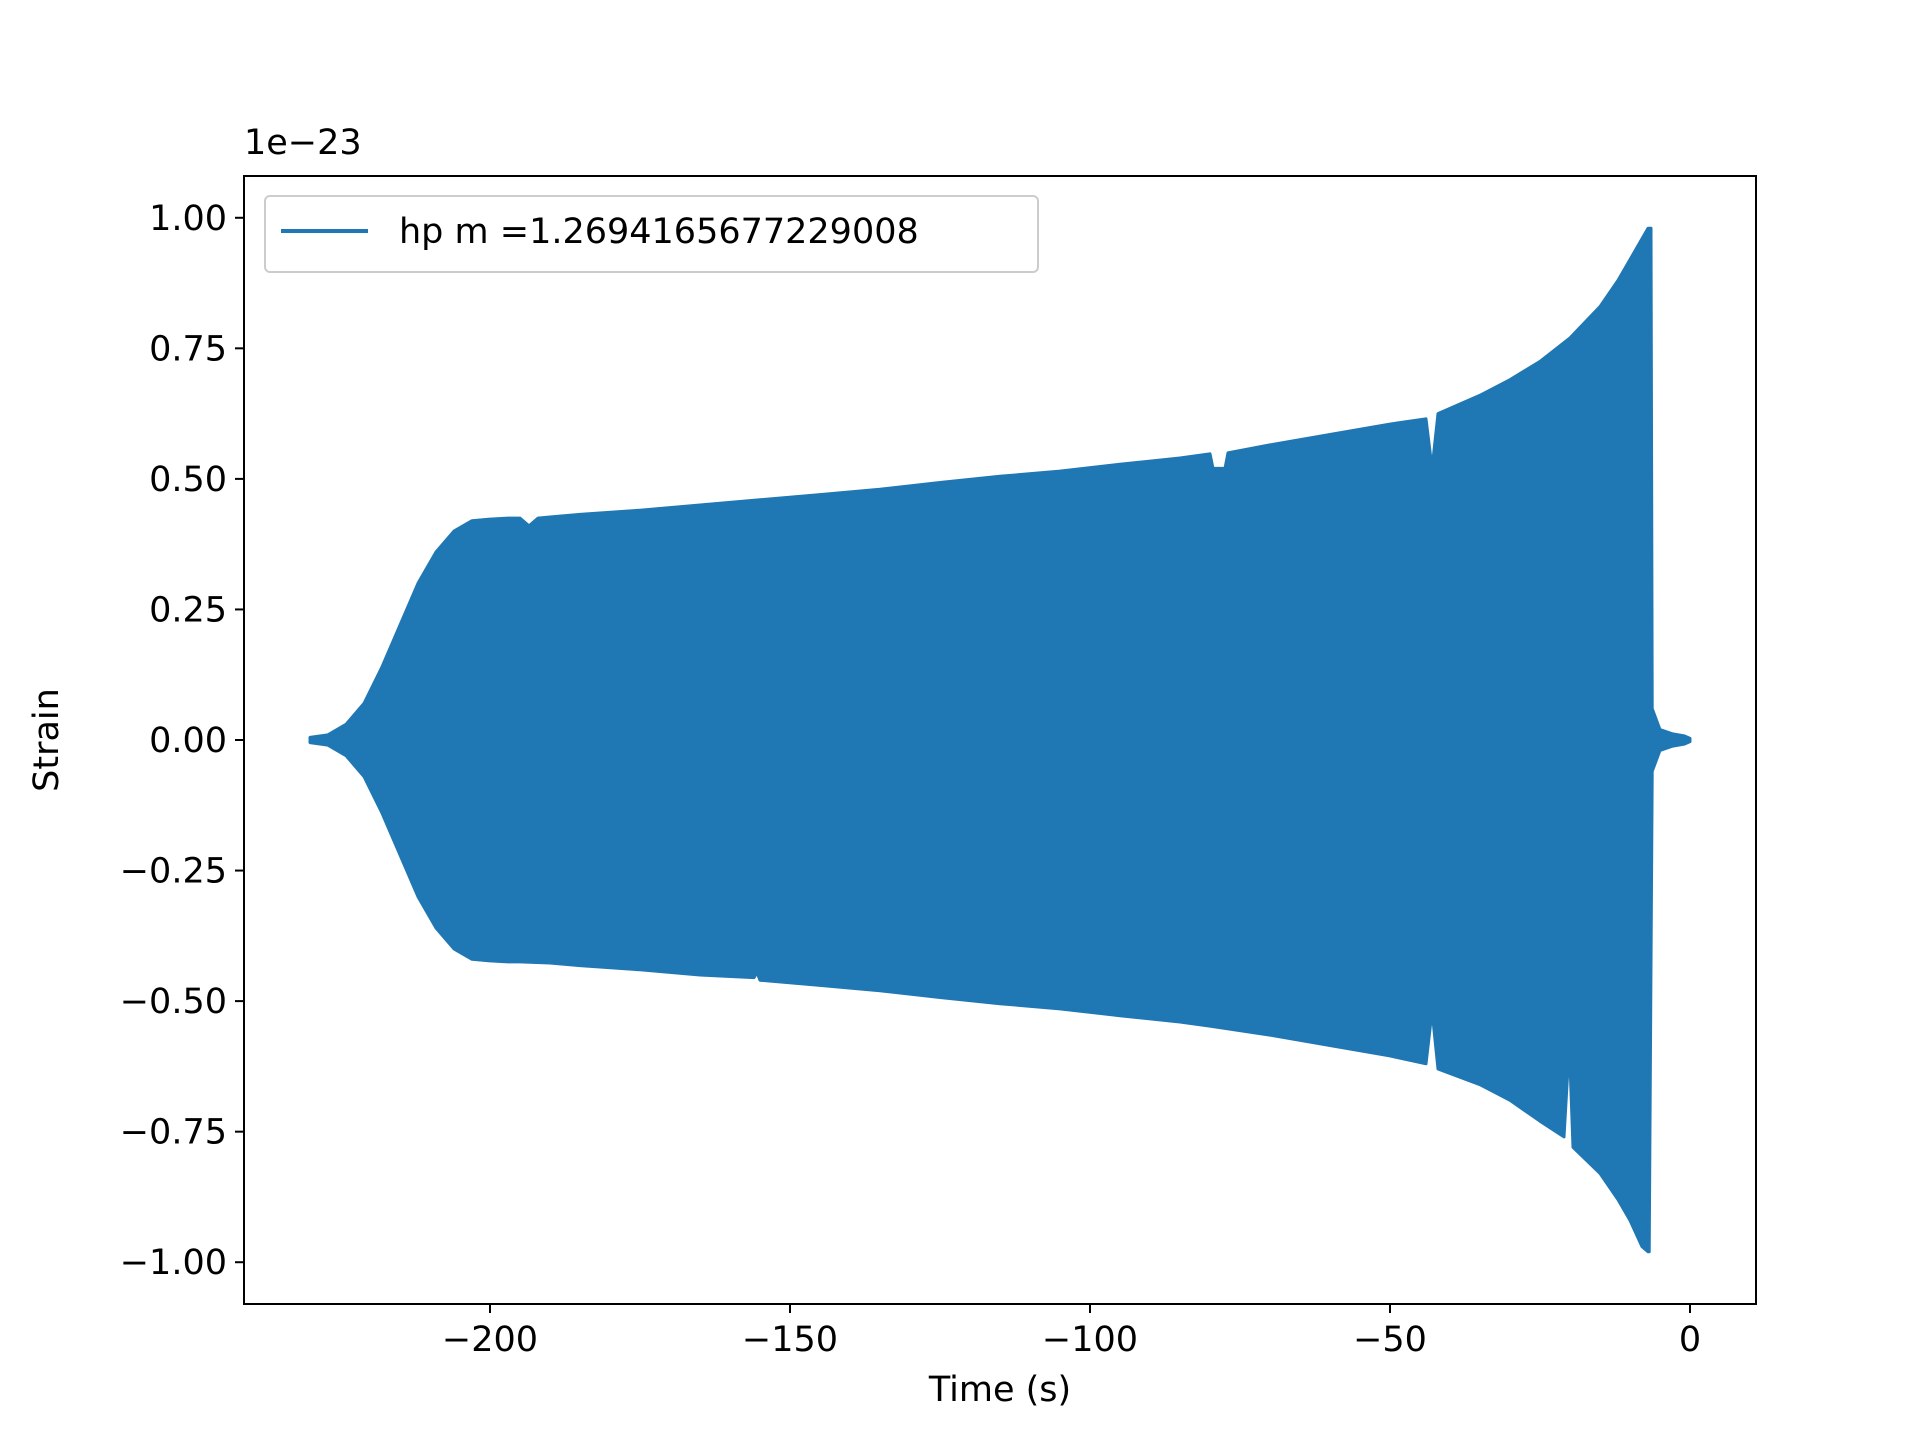 This screenshot has height=1440, width=1920. What do you see at coordinates (173, 1002) in the screenshot?
I see `y-tick-label: −0.50` at bounding box center [173, 1002].